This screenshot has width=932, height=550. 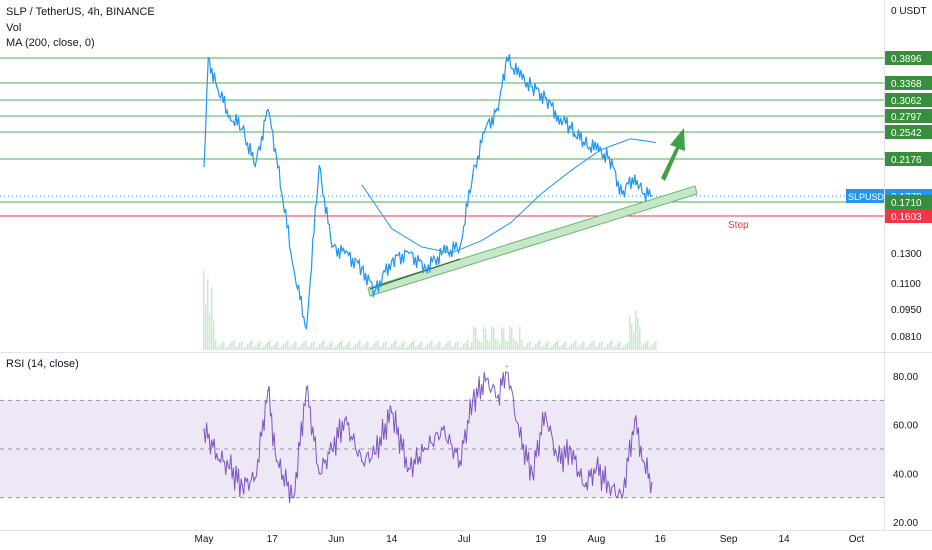 What do you see at coordinates (908, 216) in the screenshot?
I see `stop-price-tag` at bounding box center [908, 216].